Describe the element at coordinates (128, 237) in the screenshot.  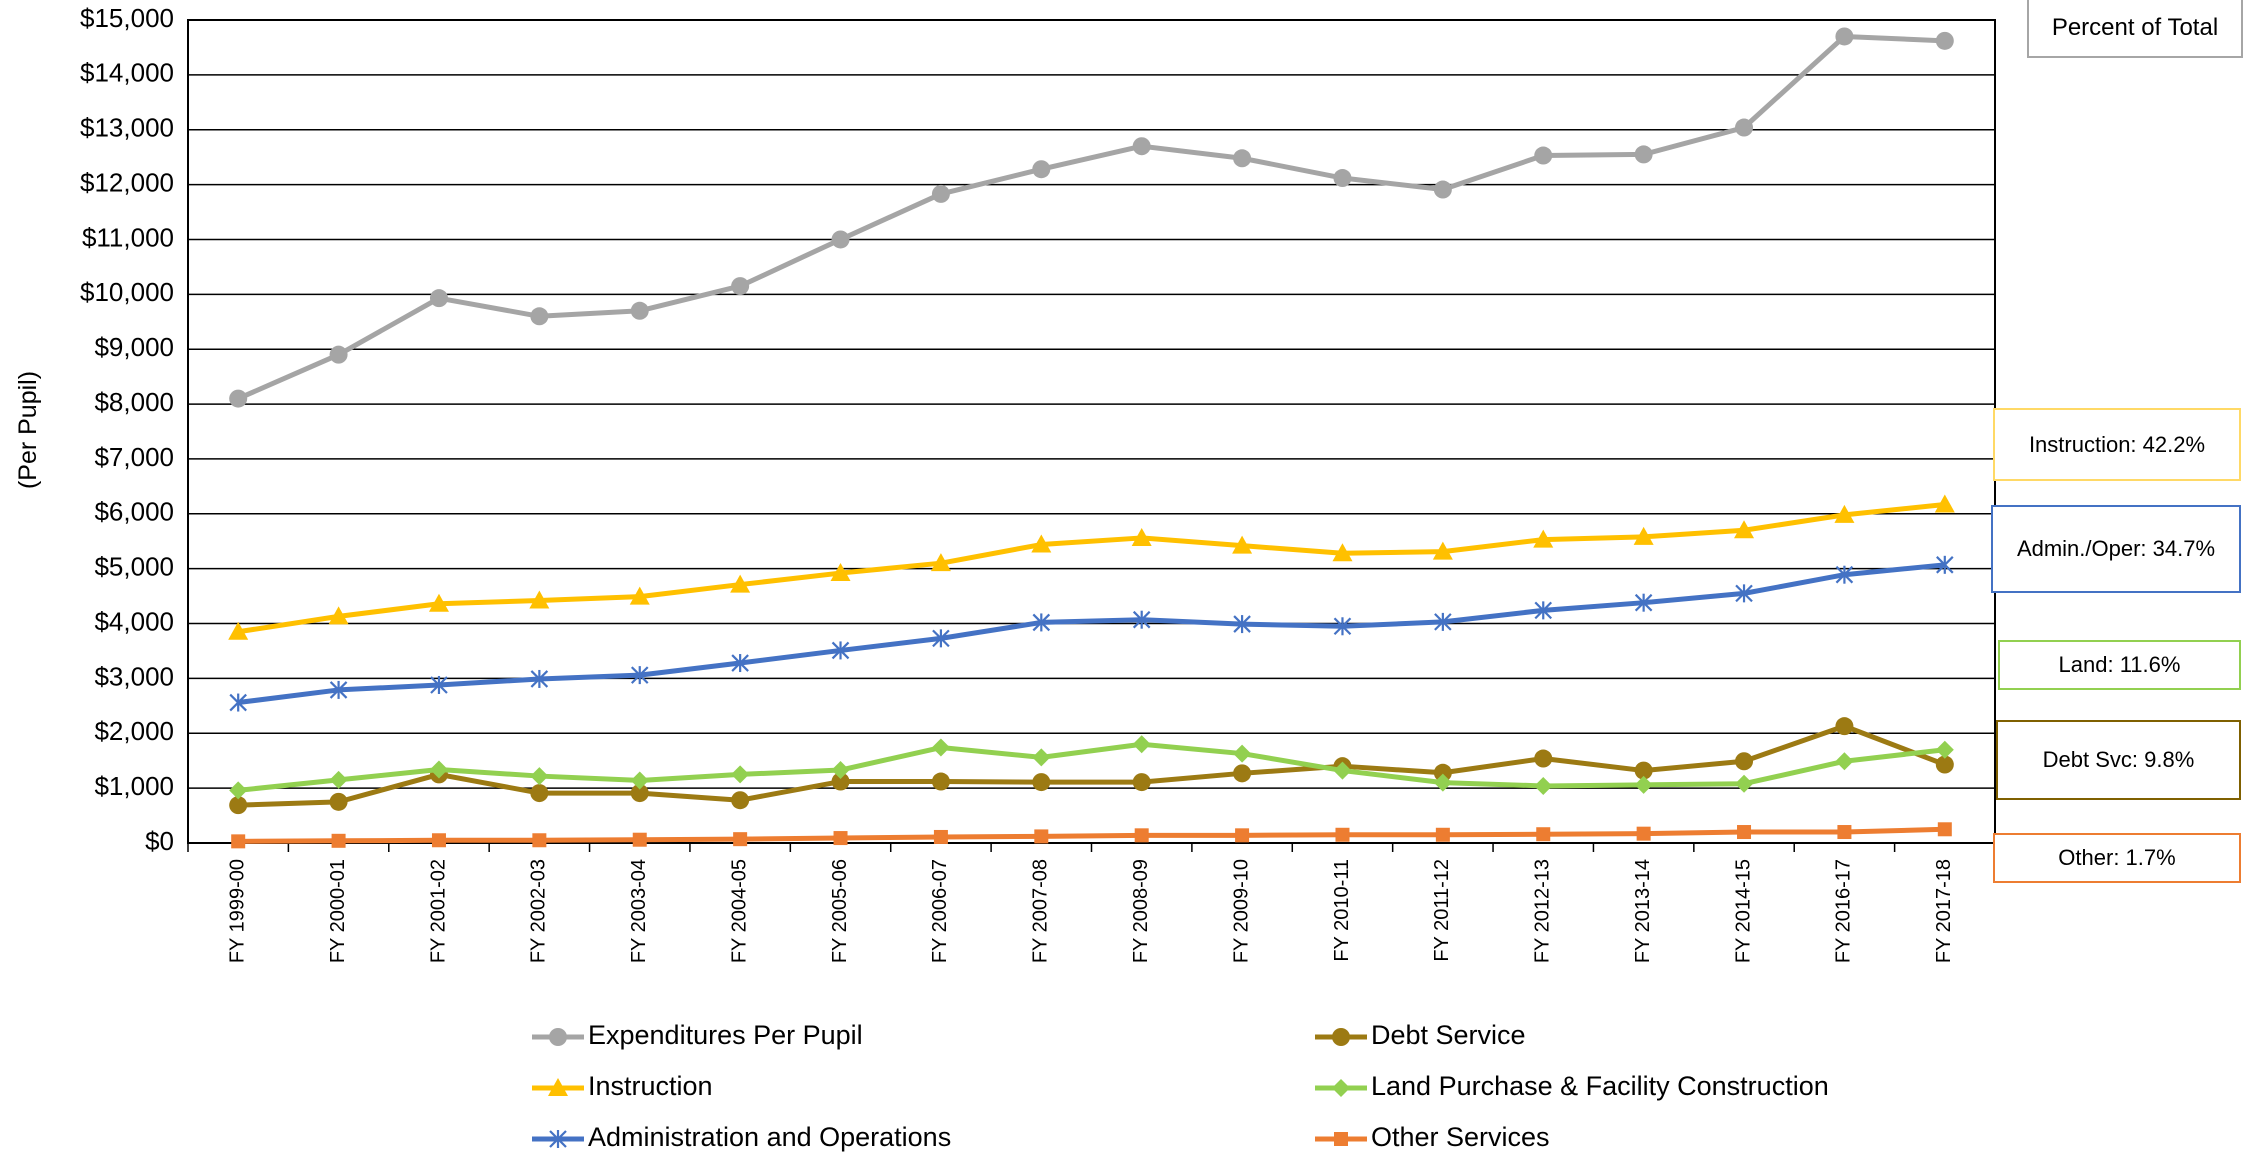
I see `y-tick-label: $11,000` at that location.